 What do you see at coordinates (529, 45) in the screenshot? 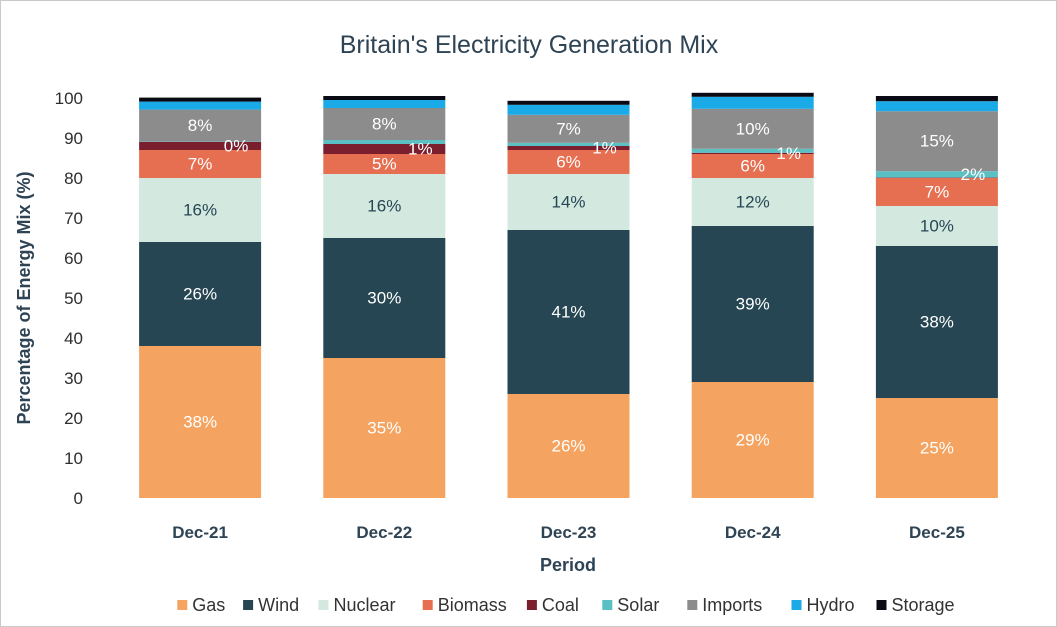
I see `chart-title: Britain's Electricity Generation Mix` at bounding box center [529, 45].